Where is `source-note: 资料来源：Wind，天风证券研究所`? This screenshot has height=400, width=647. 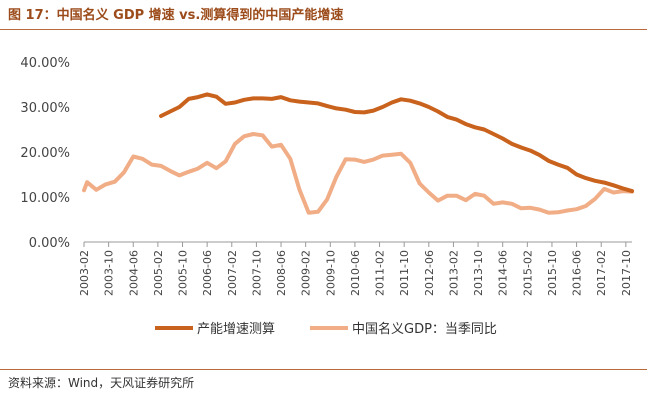 source-note: 资料来源：Wind，天风证券研究所 is located at coordinates (101, 383).